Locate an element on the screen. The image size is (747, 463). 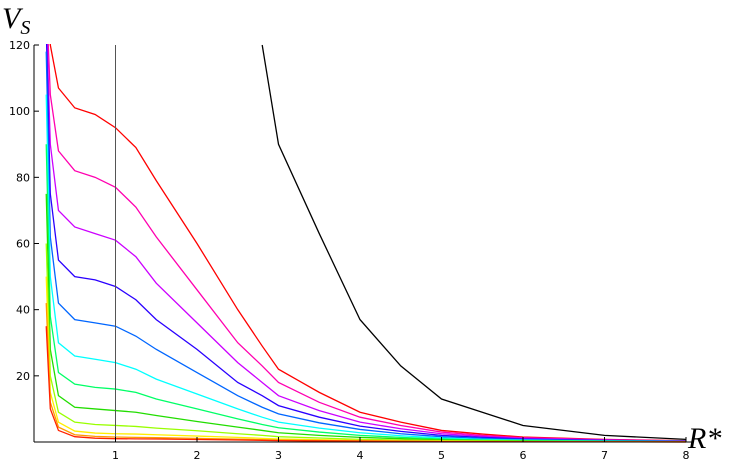
y-axis-label-sub: S is located at coordinates (25, 28).